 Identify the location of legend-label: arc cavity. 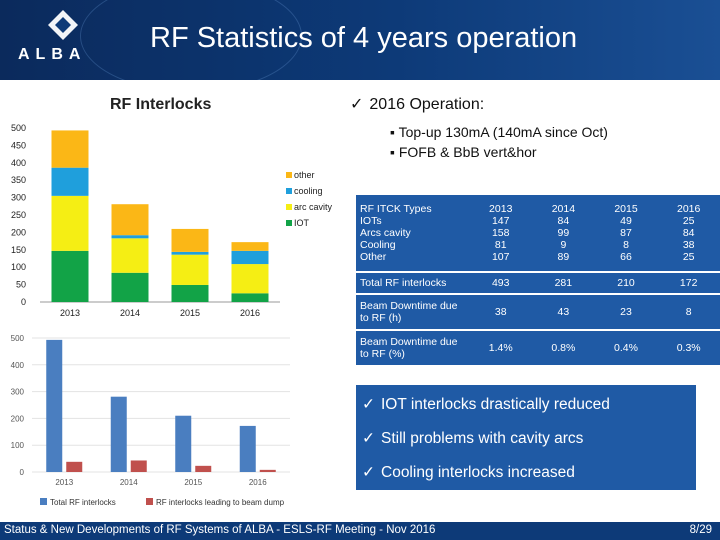
(313, 207).